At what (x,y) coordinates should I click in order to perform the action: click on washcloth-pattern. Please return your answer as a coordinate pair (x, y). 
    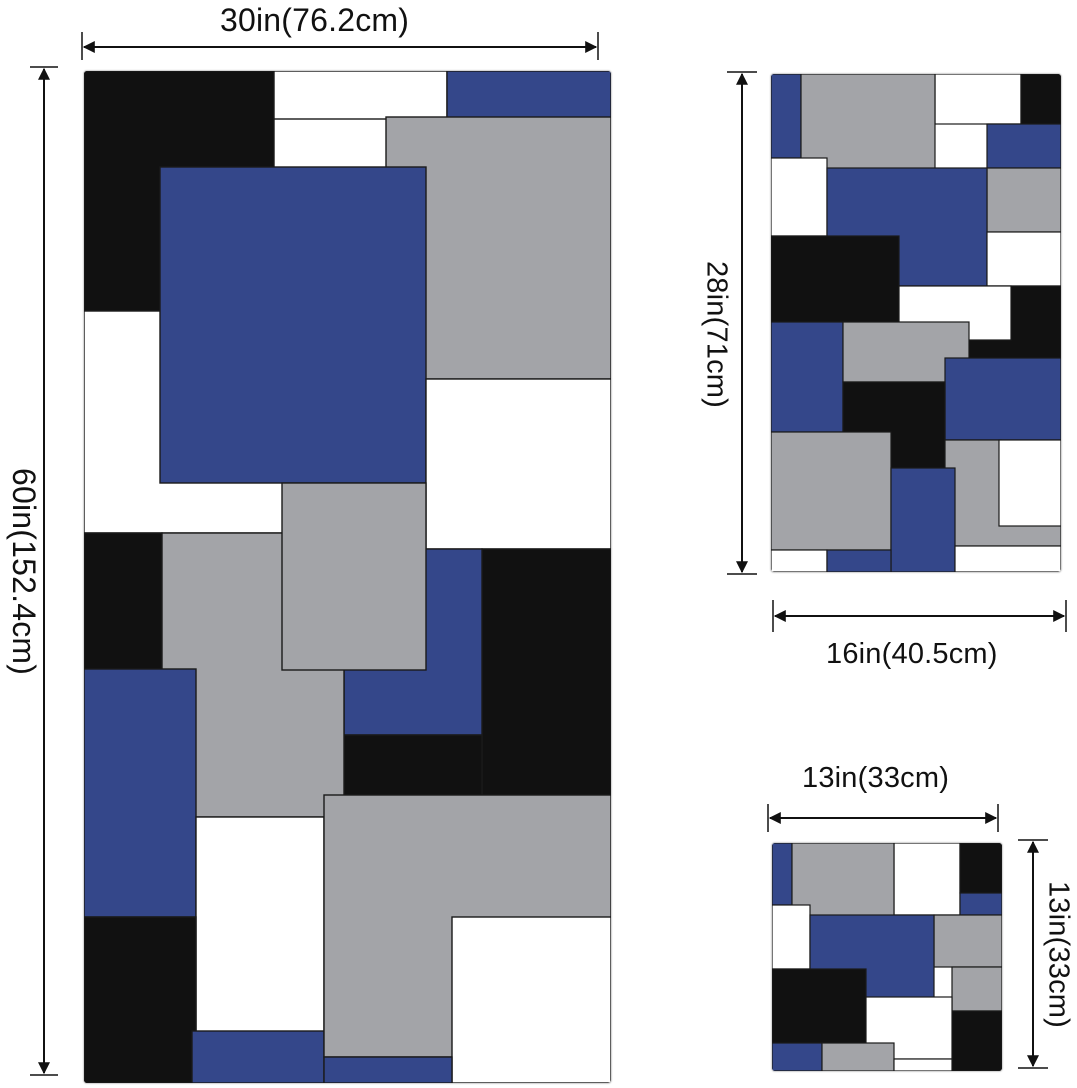
    Looking at the image, I should click on (887, 957).